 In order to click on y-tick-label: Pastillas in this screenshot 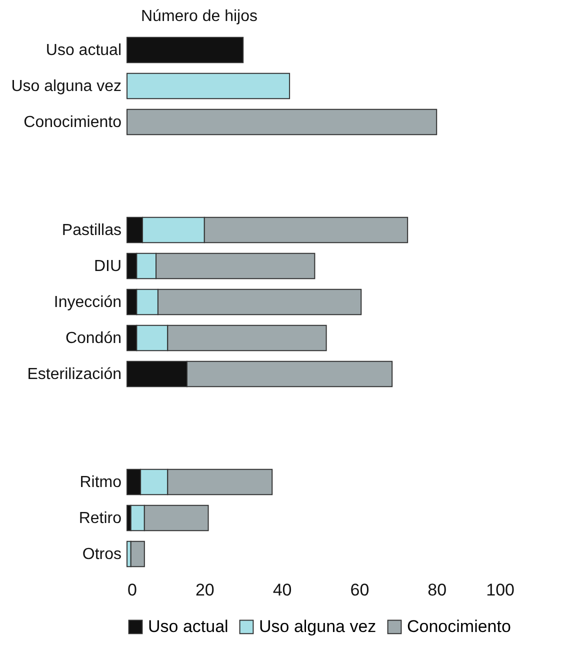, I will do `click(92, 230)`.